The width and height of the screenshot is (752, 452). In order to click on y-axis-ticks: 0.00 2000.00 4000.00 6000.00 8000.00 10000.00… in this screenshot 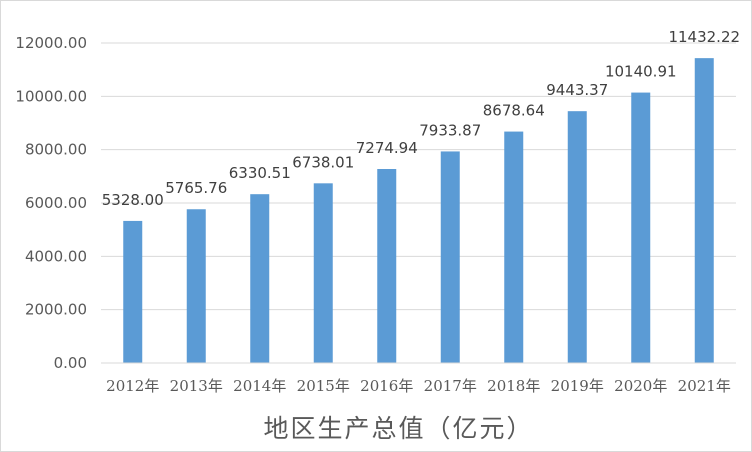, I will do `click(51, 203)`.